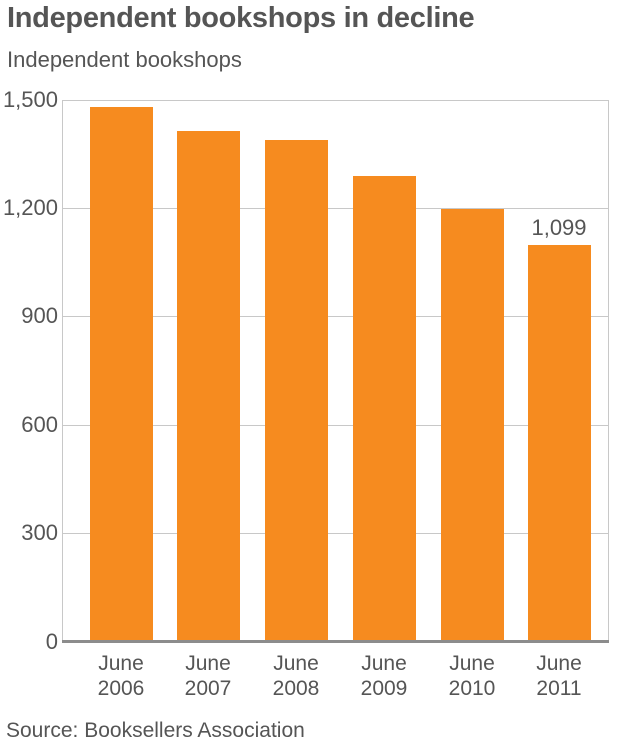 The height and width of the screenshot is (745, 624). What do you see at coordinates (559, 676) in the screenshot?
I see `x-tick-label: June 2011` at bounding box center [559, 676].